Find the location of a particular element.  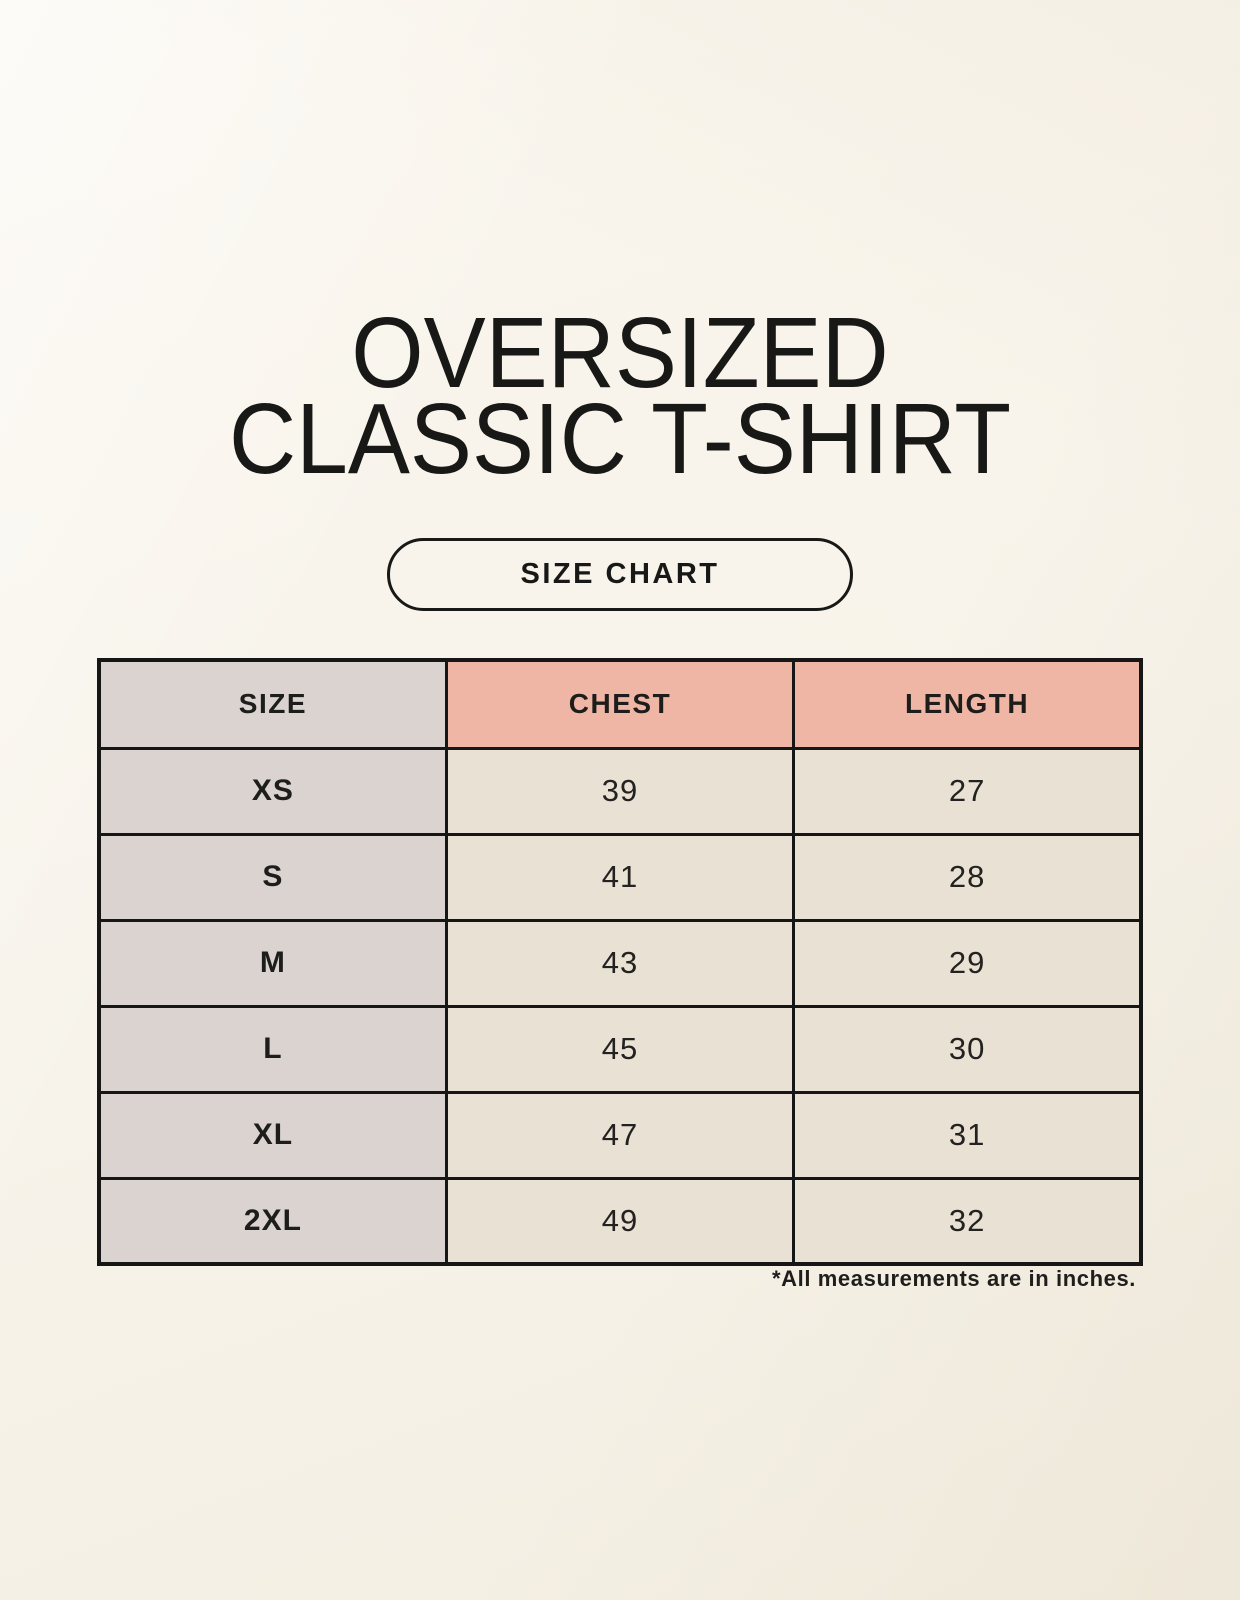

length-cell-l: 30 is located at coordinates (967, 1049).